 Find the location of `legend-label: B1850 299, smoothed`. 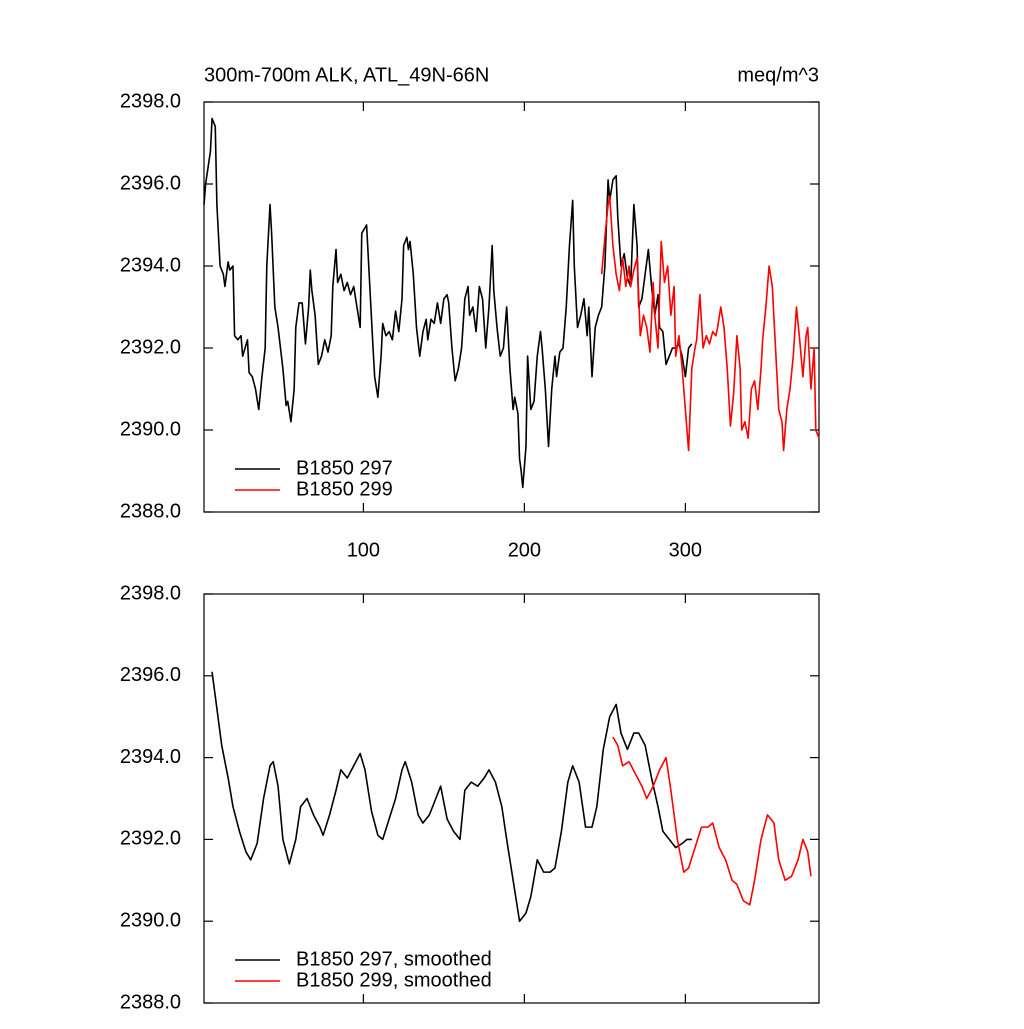

legend-label: B1850 299, smoothed is located at coordinates (394, 980).